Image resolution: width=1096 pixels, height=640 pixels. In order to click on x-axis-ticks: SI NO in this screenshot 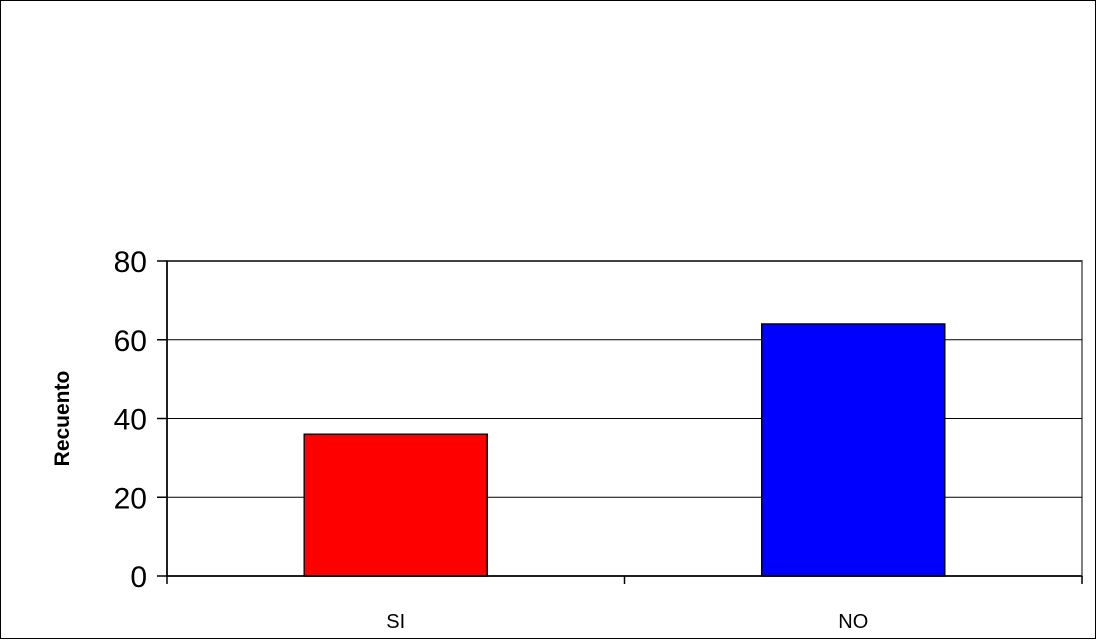, I will do `click(624, 604)`.